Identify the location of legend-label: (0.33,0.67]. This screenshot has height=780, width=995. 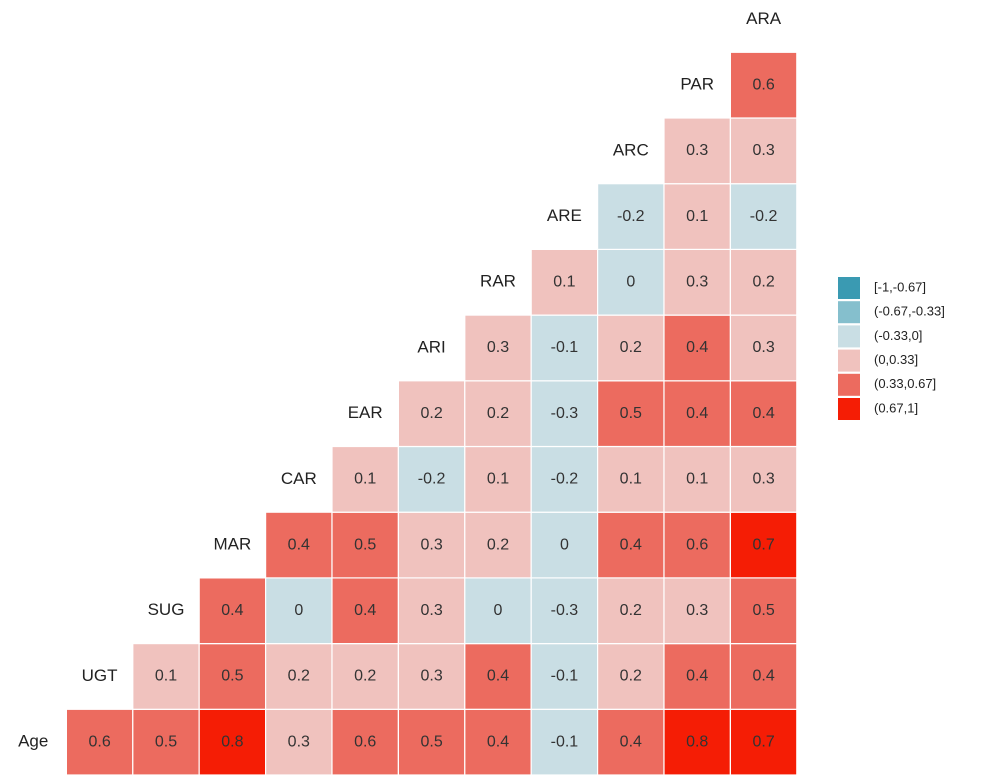
(905, 383).